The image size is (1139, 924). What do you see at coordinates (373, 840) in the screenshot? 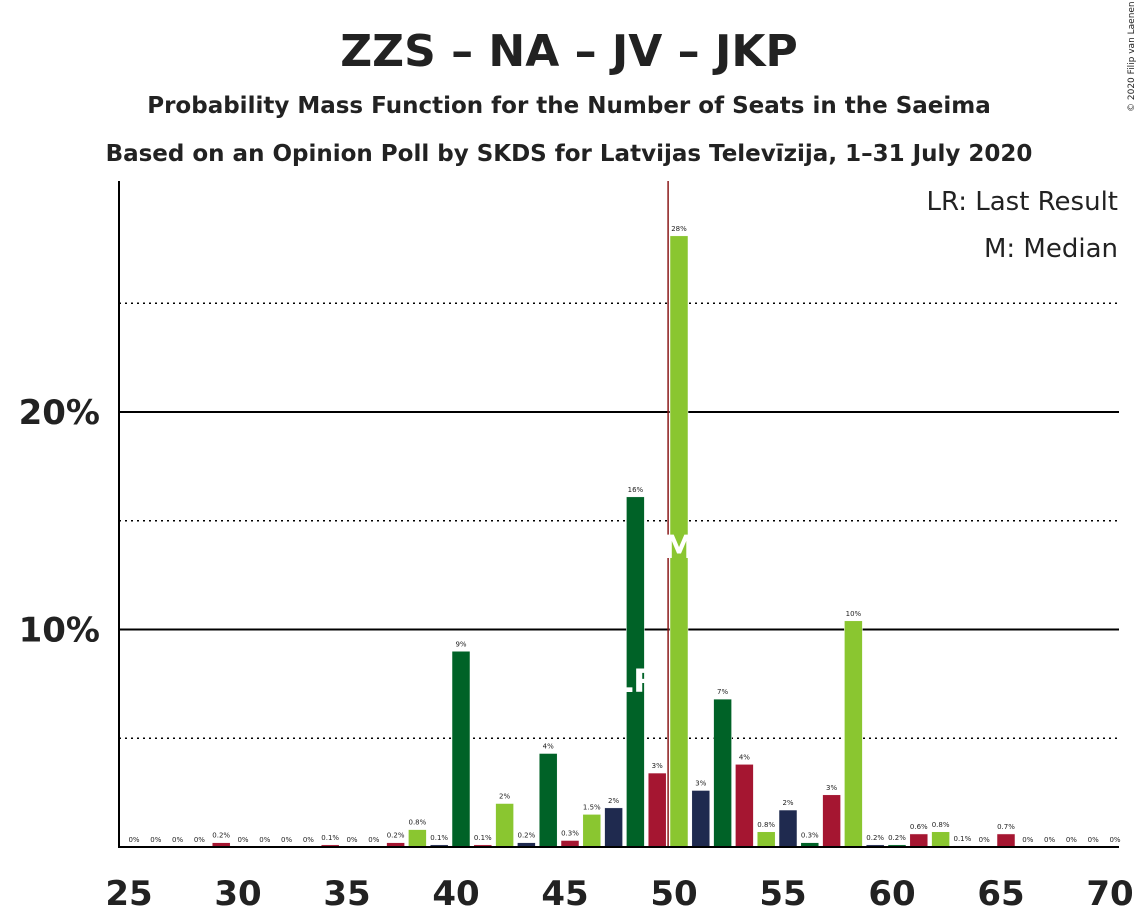
I see `bar-label-seat-37: 0%` at bounding box center [373, 840].